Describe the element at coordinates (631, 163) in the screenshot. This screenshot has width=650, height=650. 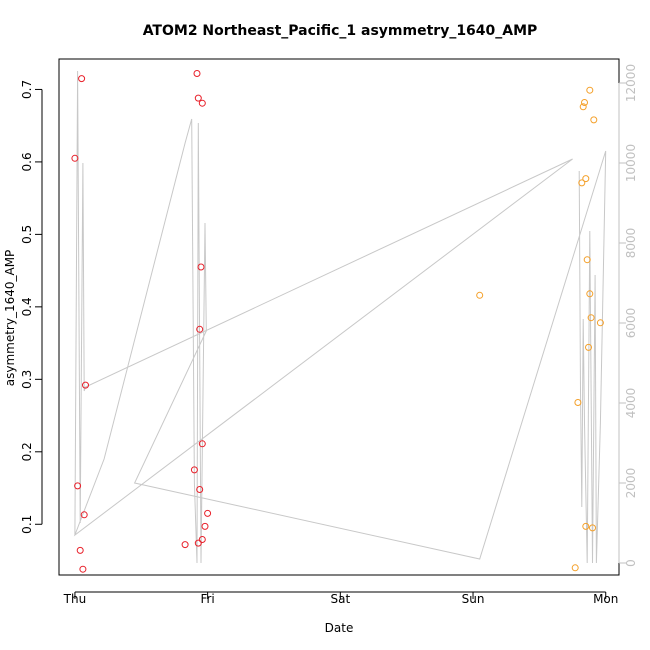
I see `y-right-tick-label: 10000` at that location.